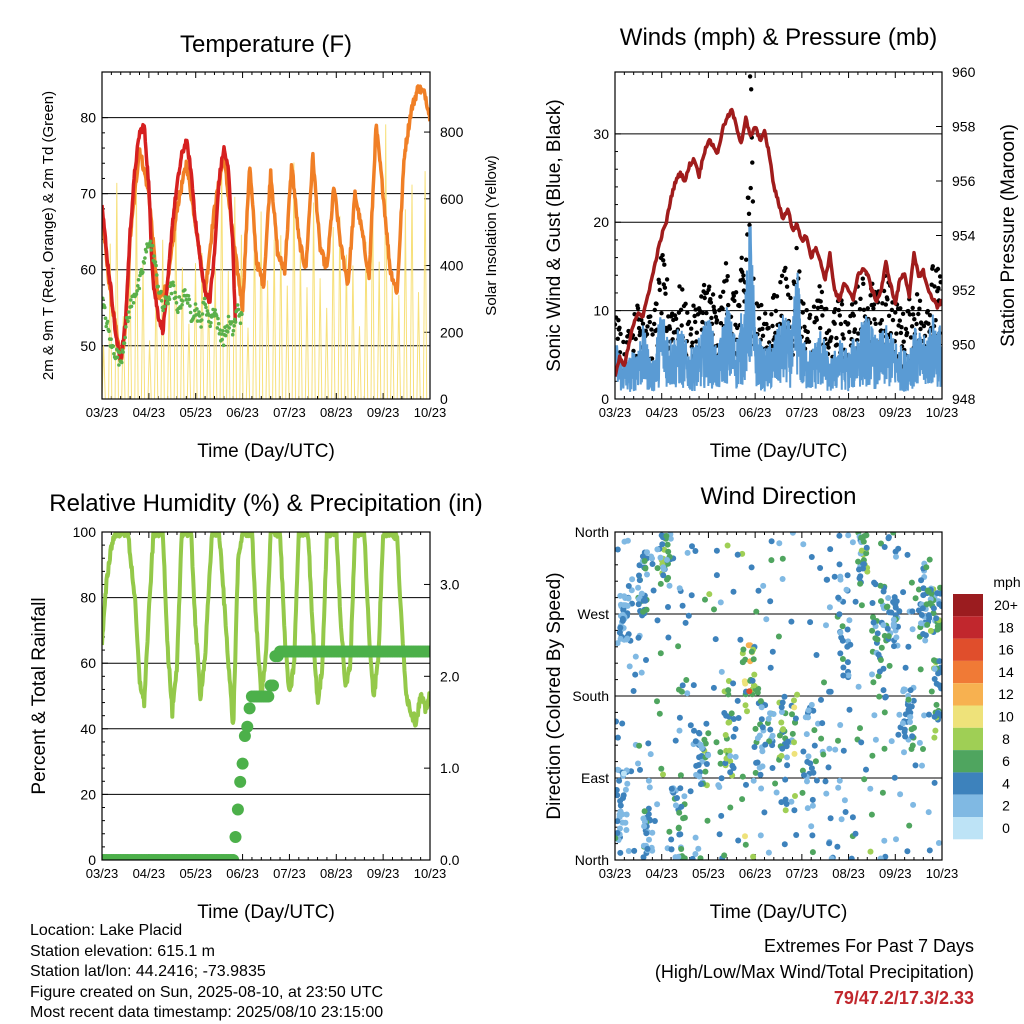 This screenshot has width=1024, height=1024. Describe the element at coordinates (554, 235) in the screenshot. I see `y-axis-title: Sonic Wind & Gust (Blue, Black)` at that location.